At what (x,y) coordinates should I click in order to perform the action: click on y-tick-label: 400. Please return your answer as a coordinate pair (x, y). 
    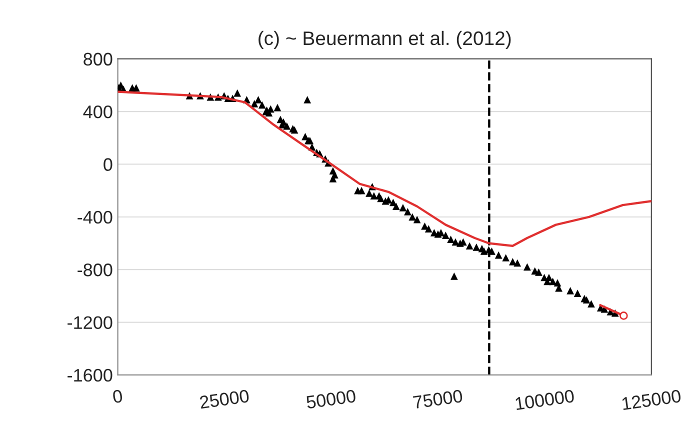
    Looking at the image, I should click on (97, 111).